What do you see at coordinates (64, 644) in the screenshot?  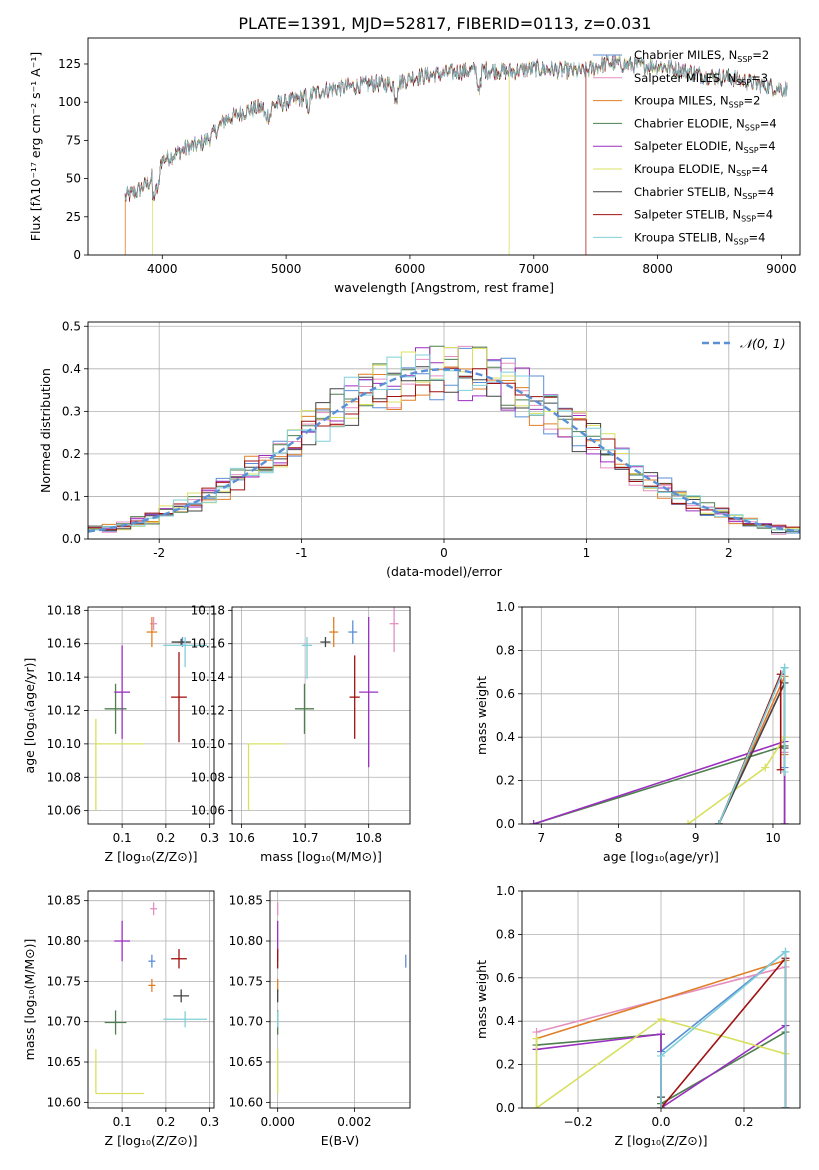 I see `y-tick-label: 10.16` at bounding box center [64, 644].